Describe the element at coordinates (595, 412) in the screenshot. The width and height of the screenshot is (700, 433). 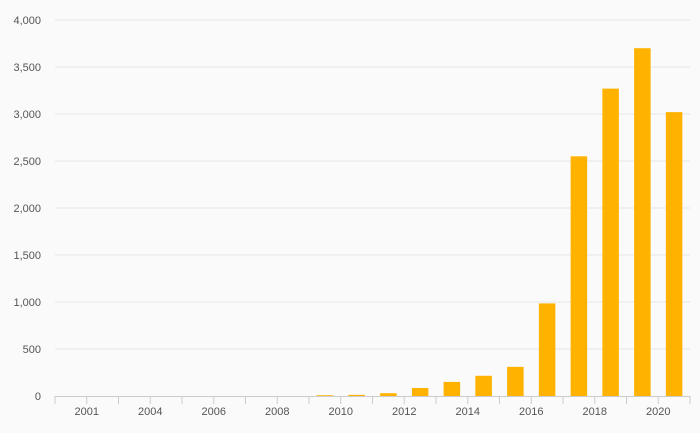
I see `x-tick-label: 2018` at that location.